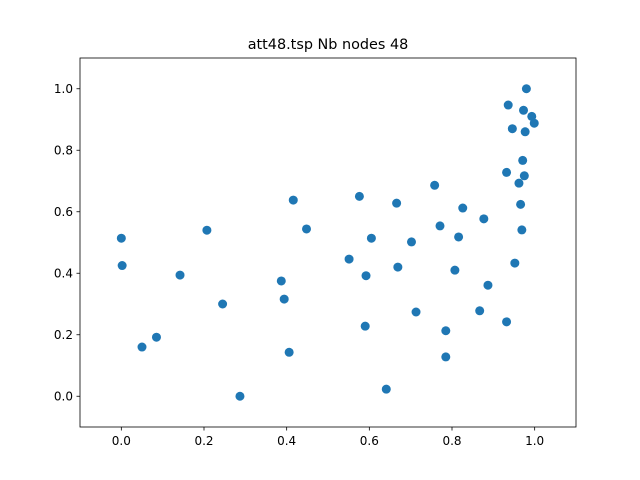 The height and width of the screenshot is (480, 640). Describe the element at coordinates (63, 397) in the screenshot. I see `y-tick-label: 0.0` at that location.